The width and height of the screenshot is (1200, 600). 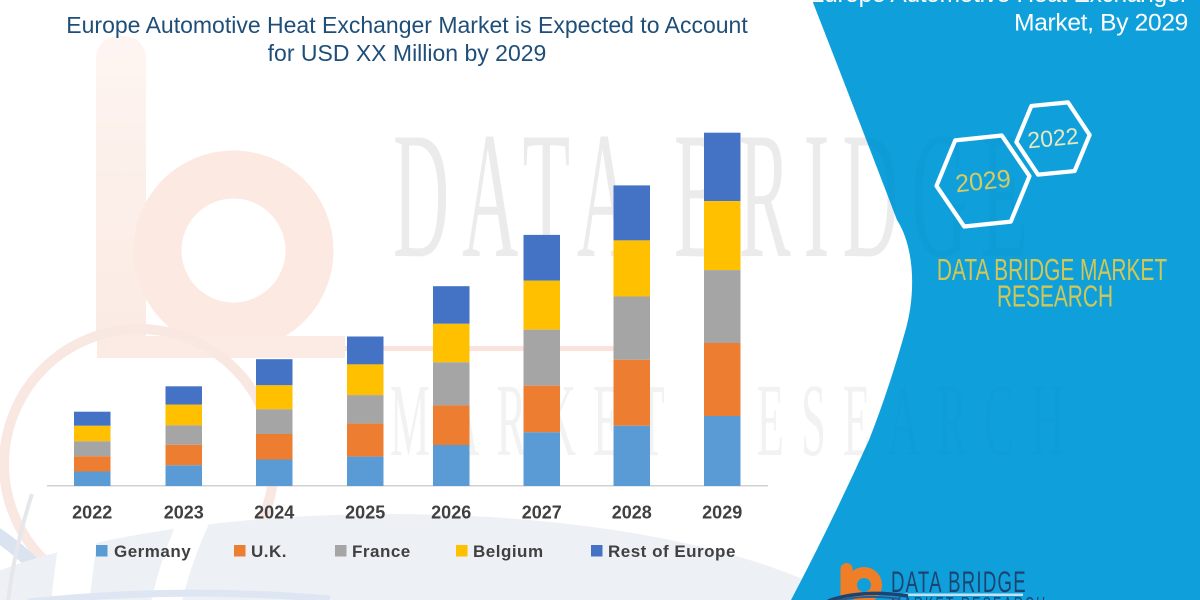 What do you see at coordinates (1055, 295) in the screenshot?
I see `svg-text: RESEARCH` at bounding box center [1055, 295].